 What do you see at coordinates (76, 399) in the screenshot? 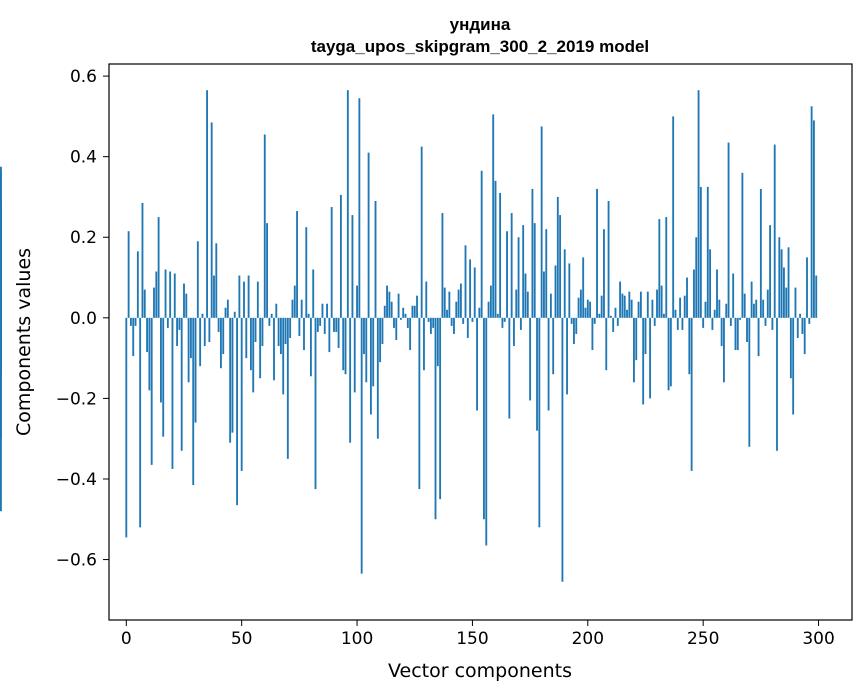
I see `y-tick-label: −0.2` at bounding box center [76, 399].